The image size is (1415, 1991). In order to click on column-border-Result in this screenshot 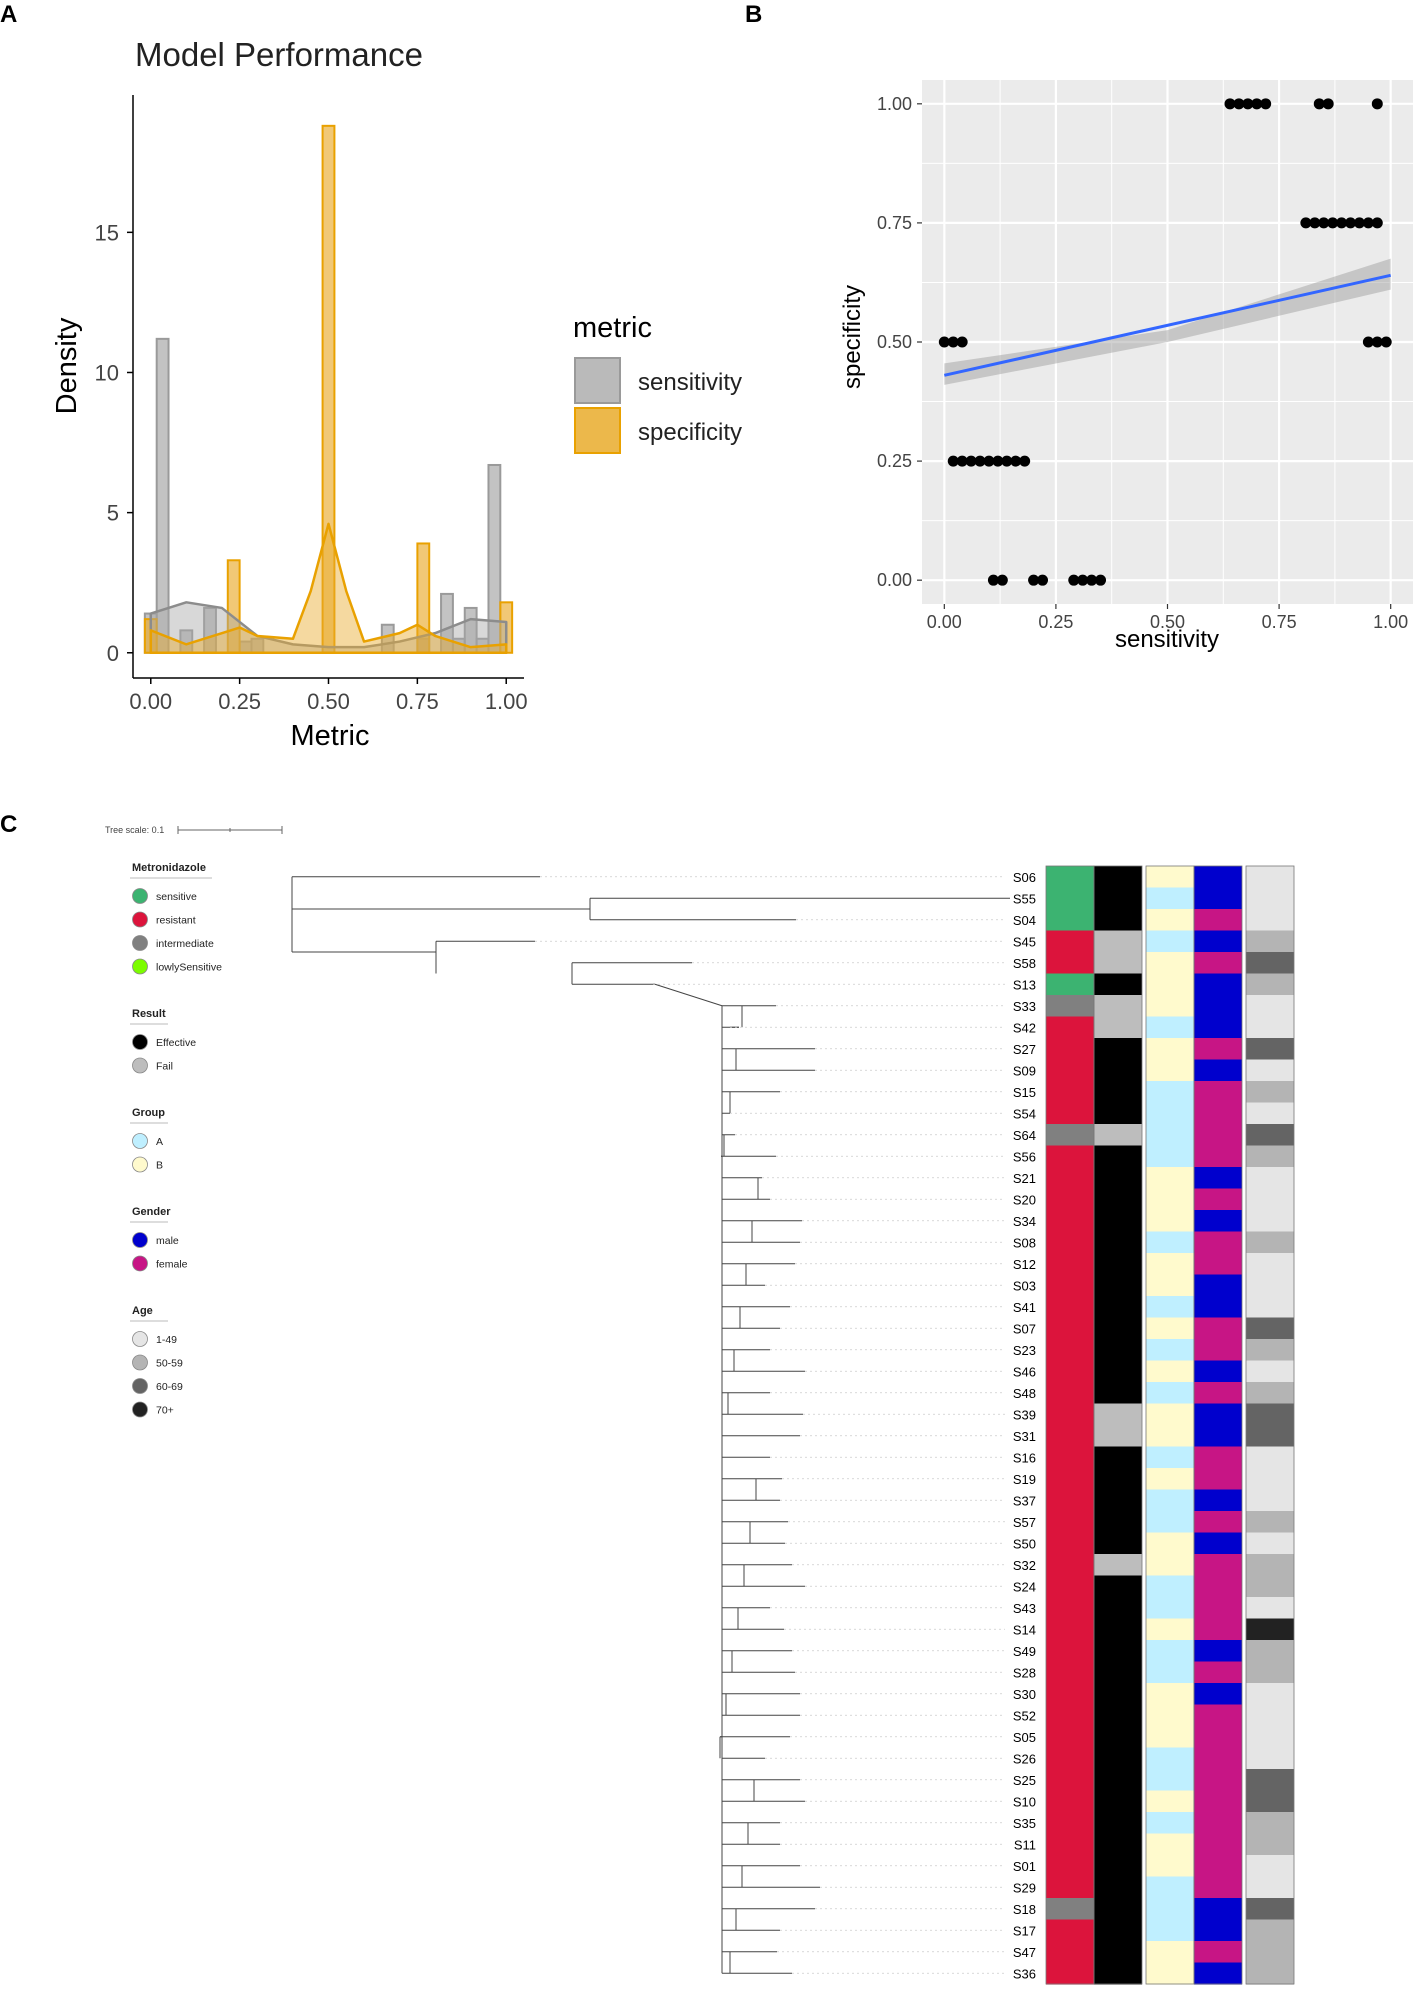, I will do `click(1118, 1425)`.